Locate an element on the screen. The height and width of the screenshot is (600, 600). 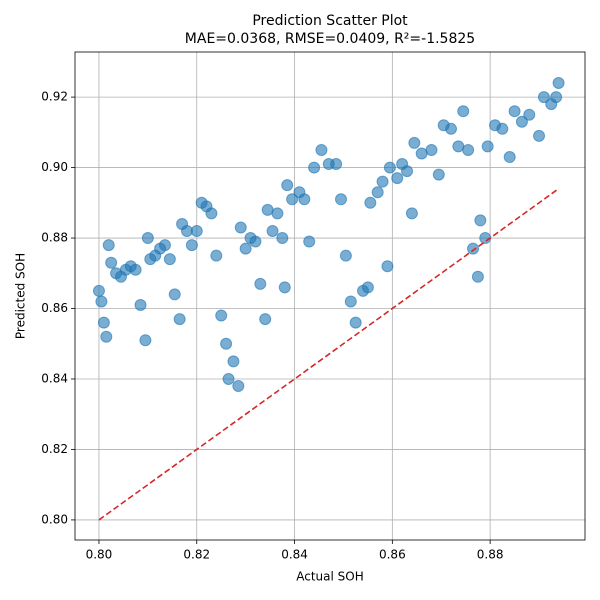
x-tick-label: 0.80 is located at coordinates (99, 555).